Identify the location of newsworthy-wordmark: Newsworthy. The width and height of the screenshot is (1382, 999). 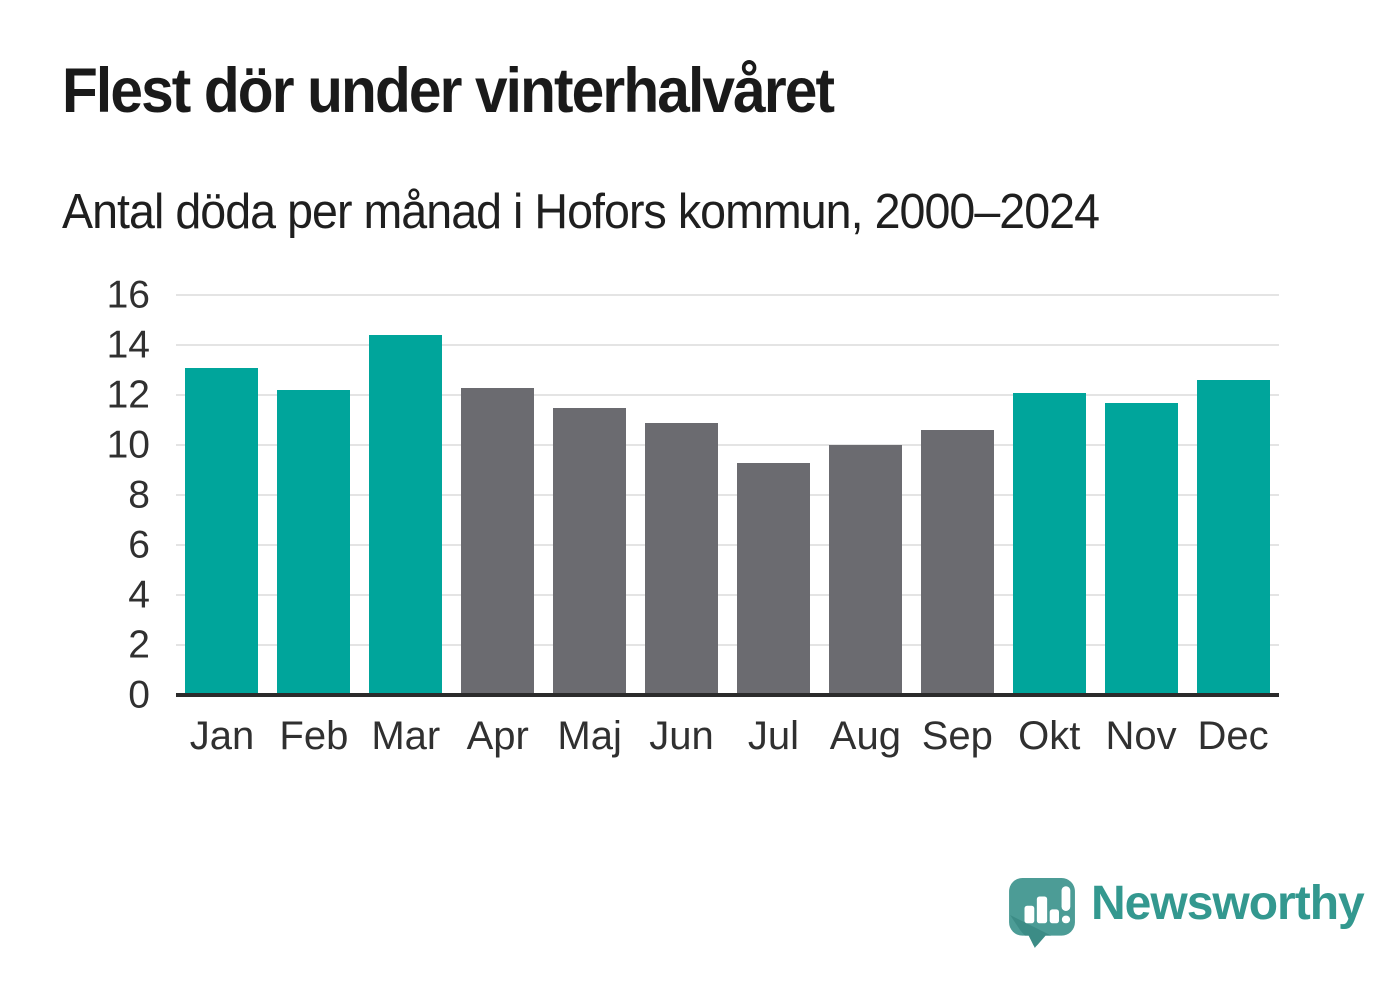
(1228, 903).